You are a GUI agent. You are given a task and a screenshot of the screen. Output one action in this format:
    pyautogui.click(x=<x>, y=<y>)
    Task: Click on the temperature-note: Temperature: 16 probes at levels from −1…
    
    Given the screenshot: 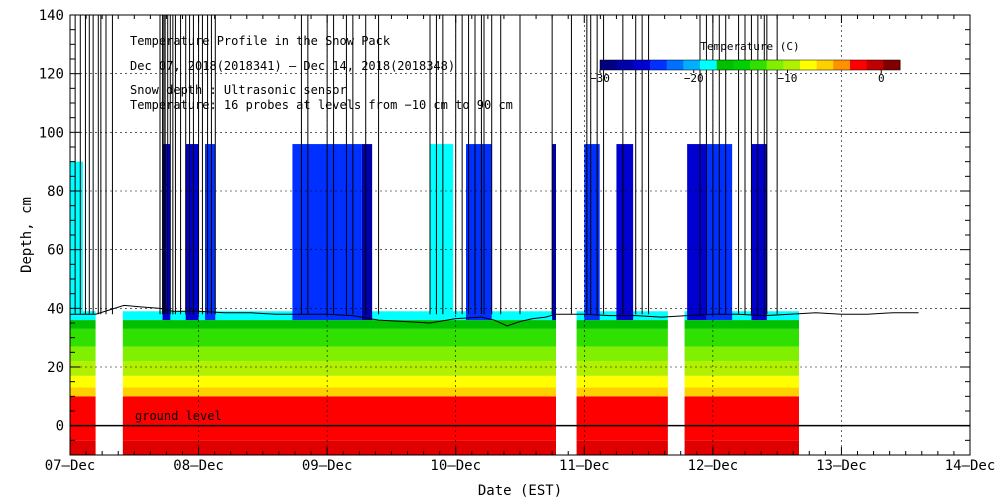 What is the action you would take?
    pyautogui.click(x=321, y=105)
    